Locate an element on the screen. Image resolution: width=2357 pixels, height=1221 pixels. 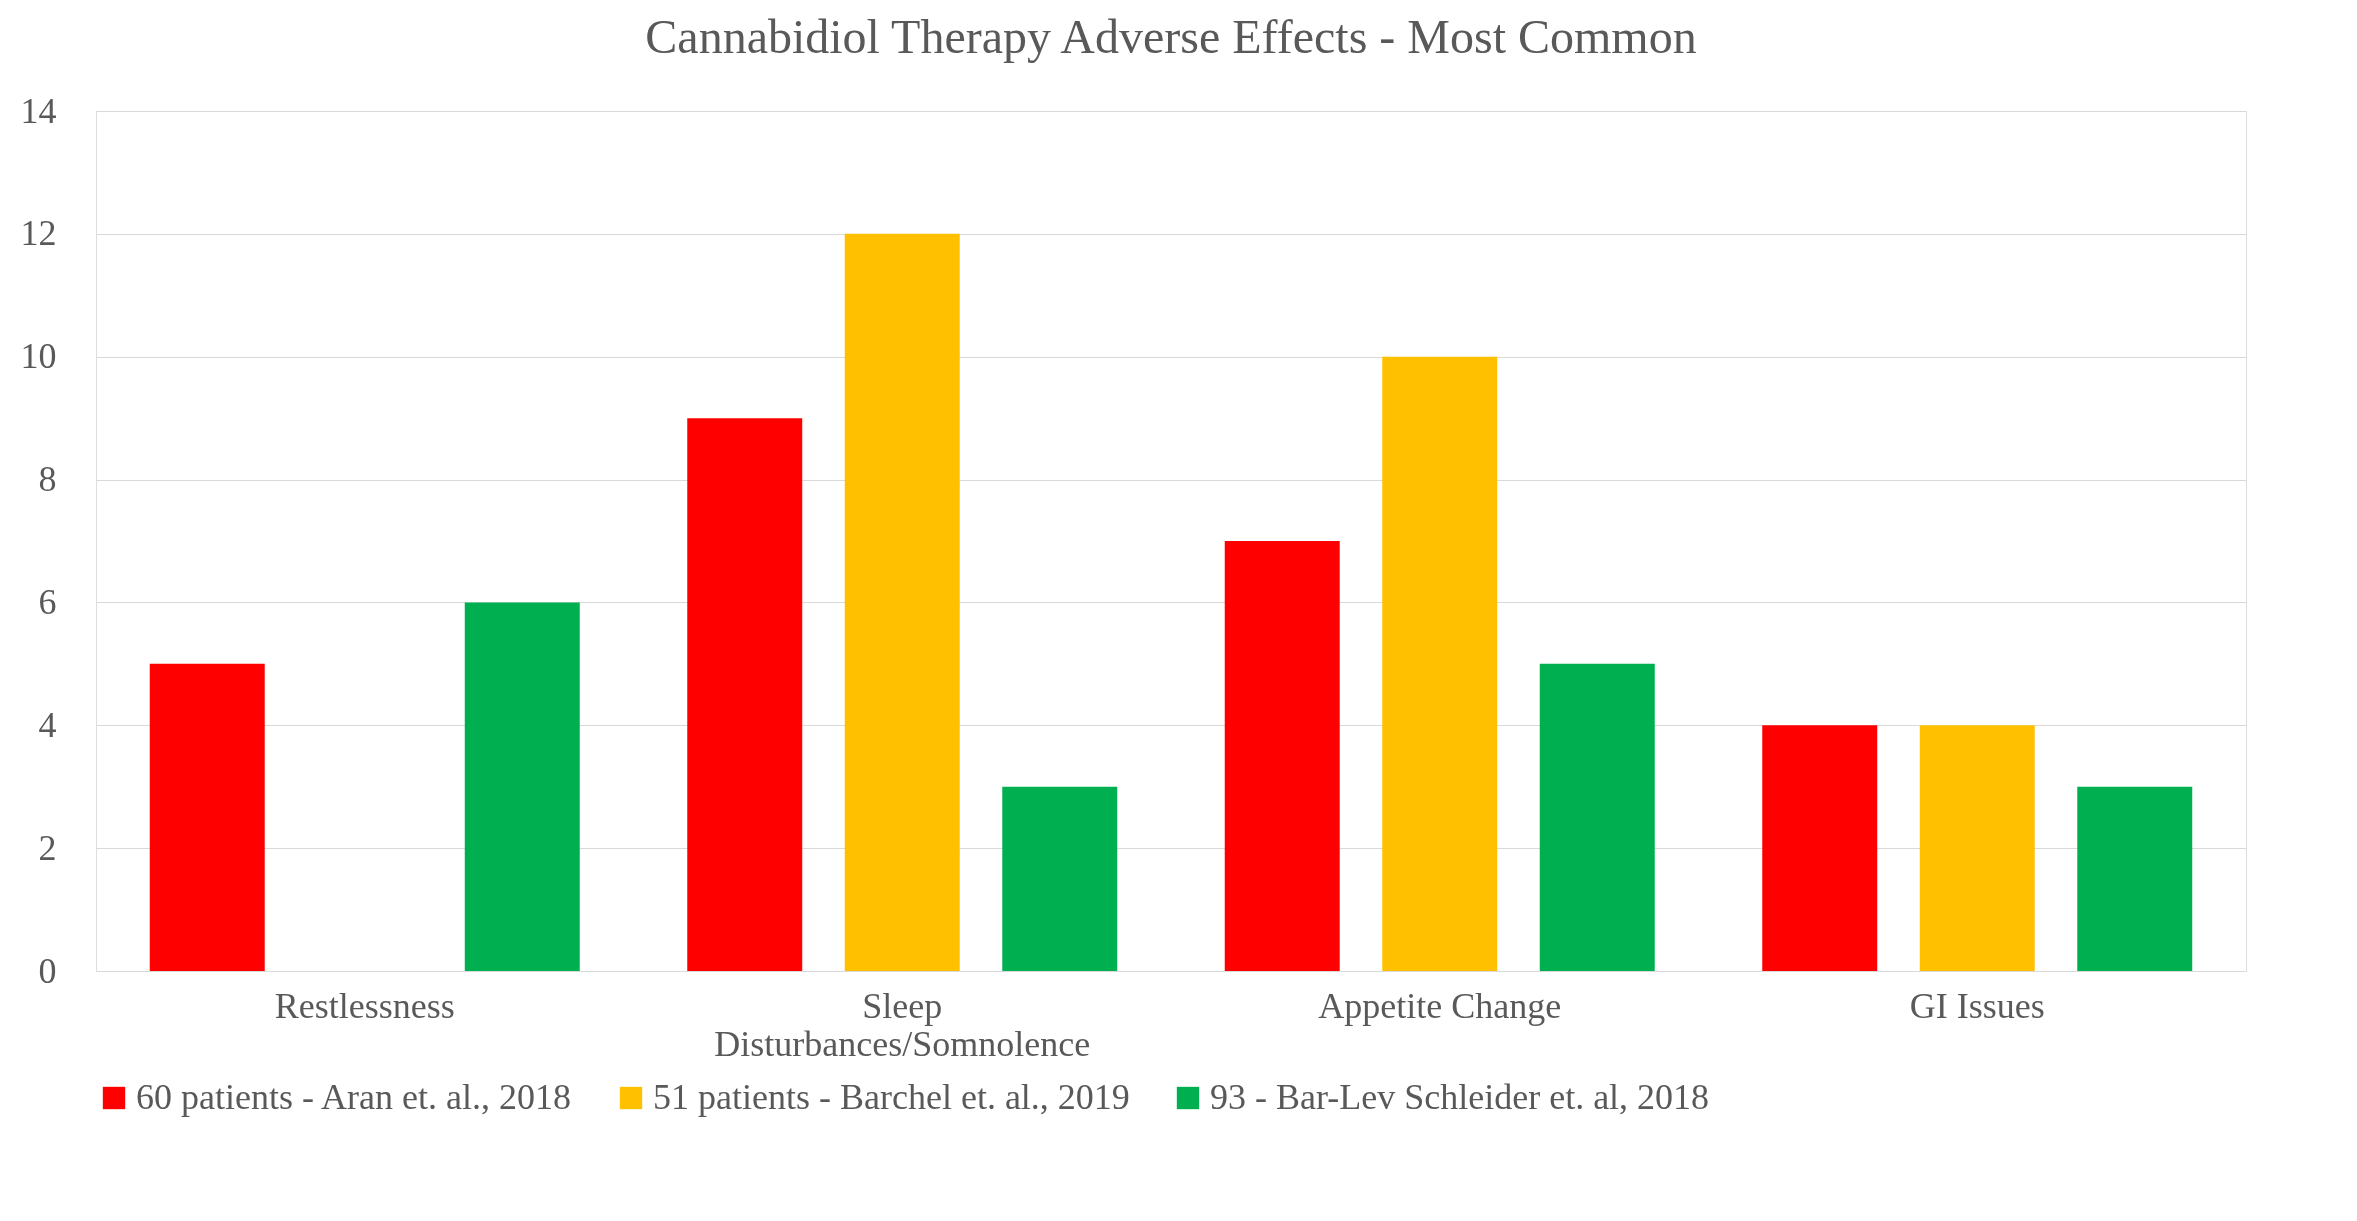
y-tick-label: 10 is located at coordinates (38, 356).